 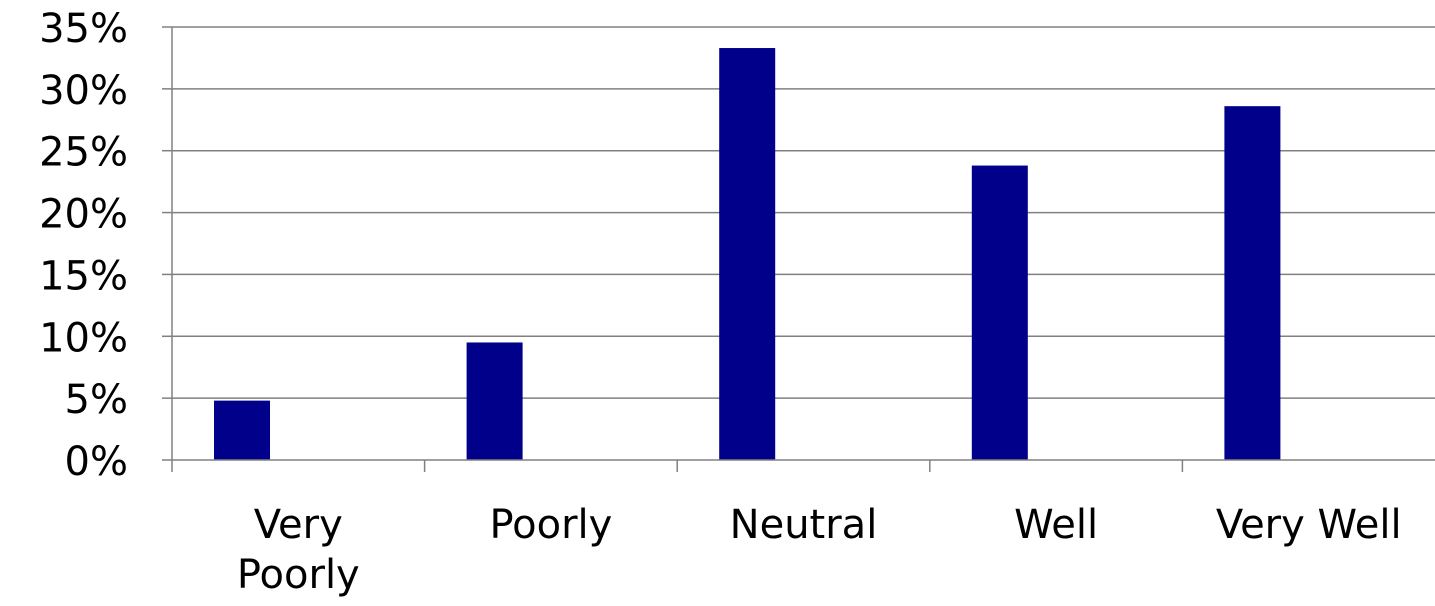 I want to click on y-tick-label: 10%, so click(x=83, y=338).